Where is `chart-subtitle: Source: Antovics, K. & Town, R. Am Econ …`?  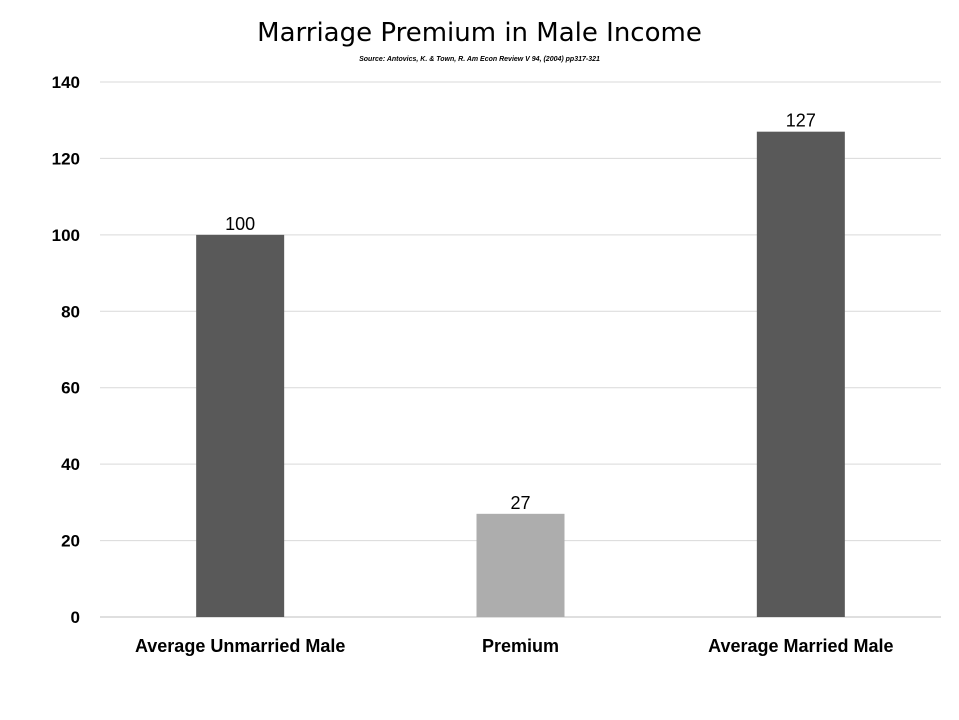
chart-subtitle: Source: Antovics, K. & Town, R. Am Econ … is located at coordinates (479, 59).